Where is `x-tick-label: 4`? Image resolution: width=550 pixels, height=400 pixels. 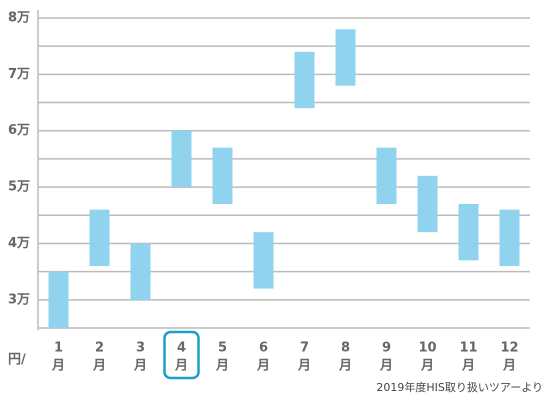
x-tick-label: 4 is located at coordinates (181, 348).